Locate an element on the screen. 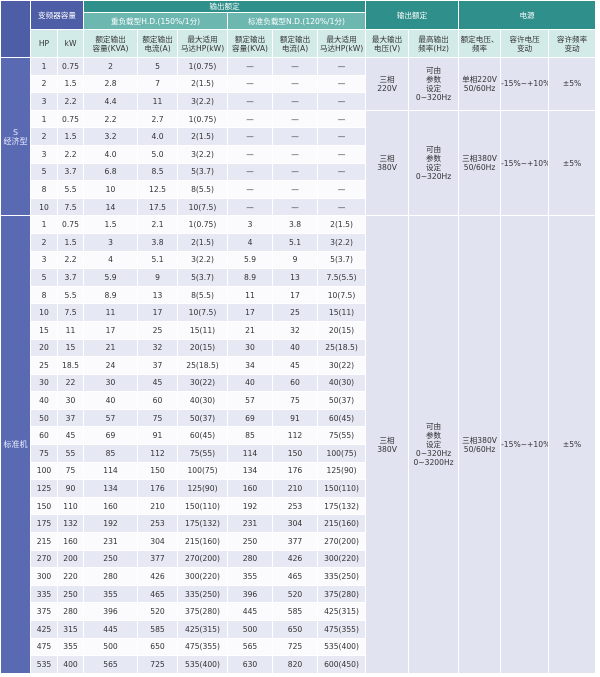 This screenshot has height=677, width=600. table-row: 425 315 445 585 425(315) 500 650 475(355) is located at coordinates (298, 629).